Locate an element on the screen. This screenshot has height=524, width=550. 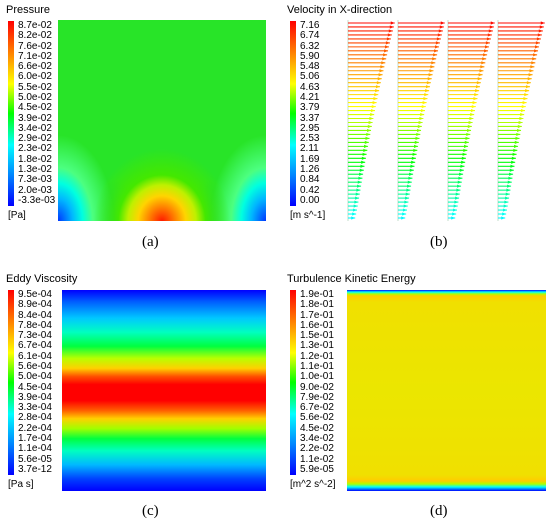
tick-label: 7.16 is located at coordinates (310, 25).